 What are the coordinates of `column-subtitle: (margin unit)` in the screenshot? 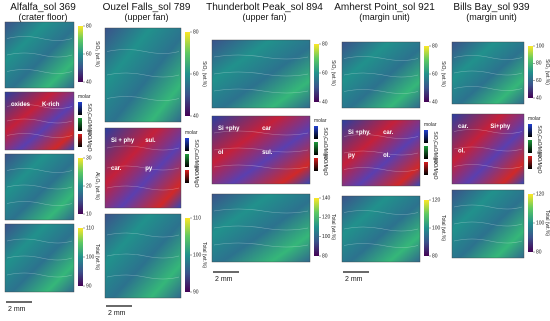 It's located at (491, 17).